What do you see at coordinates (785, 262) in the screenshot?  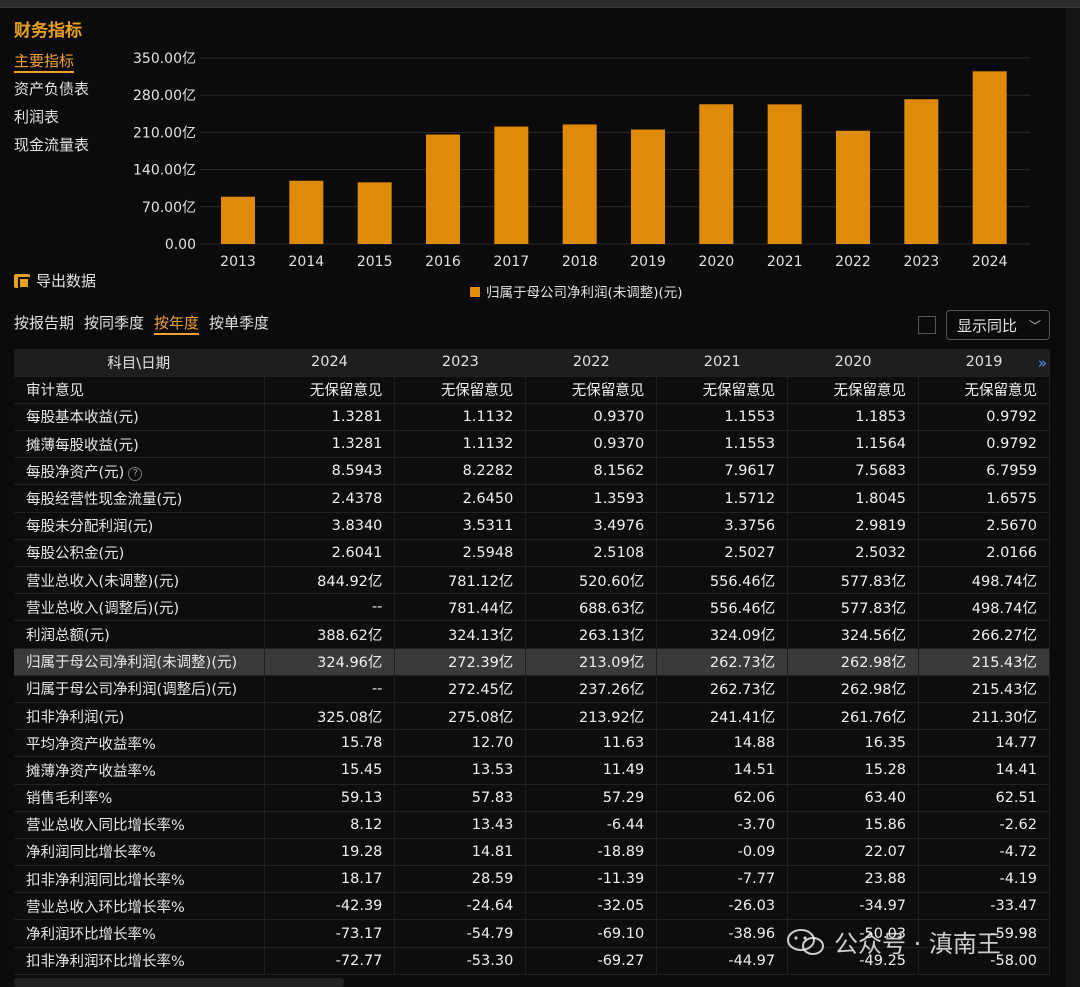 I see `x-tick-label: 2021` at bounding box center [785, 262].